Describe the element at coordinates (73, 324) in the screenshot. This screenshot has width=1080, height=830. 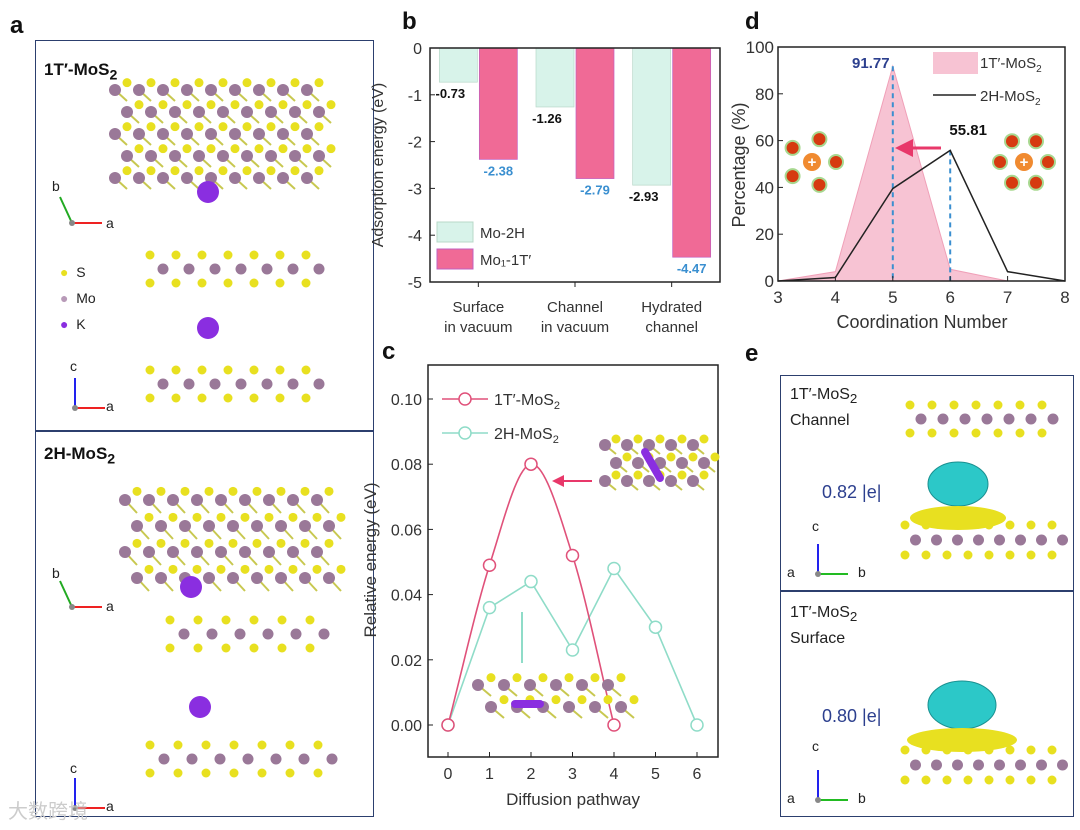
I see `legend-k: ● K` at that location.